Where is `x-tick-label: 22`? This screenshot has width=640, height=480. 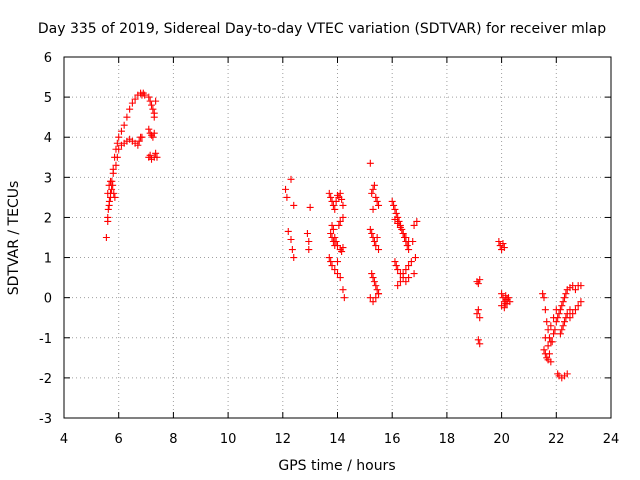
x-tick-label: 22 is located at coordinates (556, 439).